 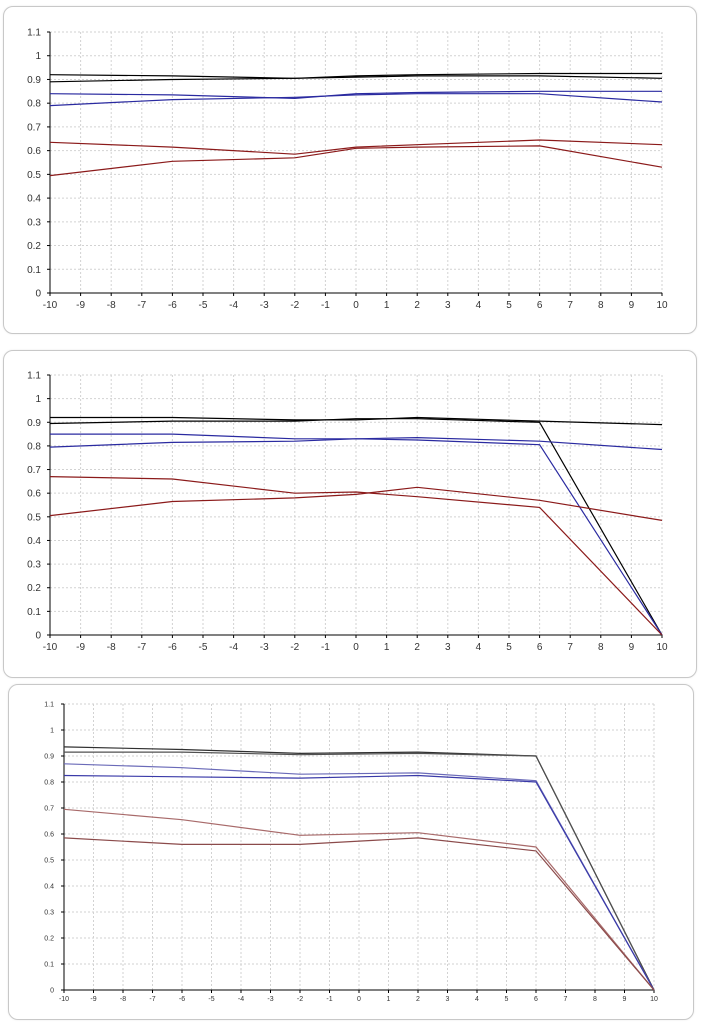 What do you see at coordinates (52, 731) in the screenshot?
I see `y-tick-label: 1` at bounding box center [52, 731].